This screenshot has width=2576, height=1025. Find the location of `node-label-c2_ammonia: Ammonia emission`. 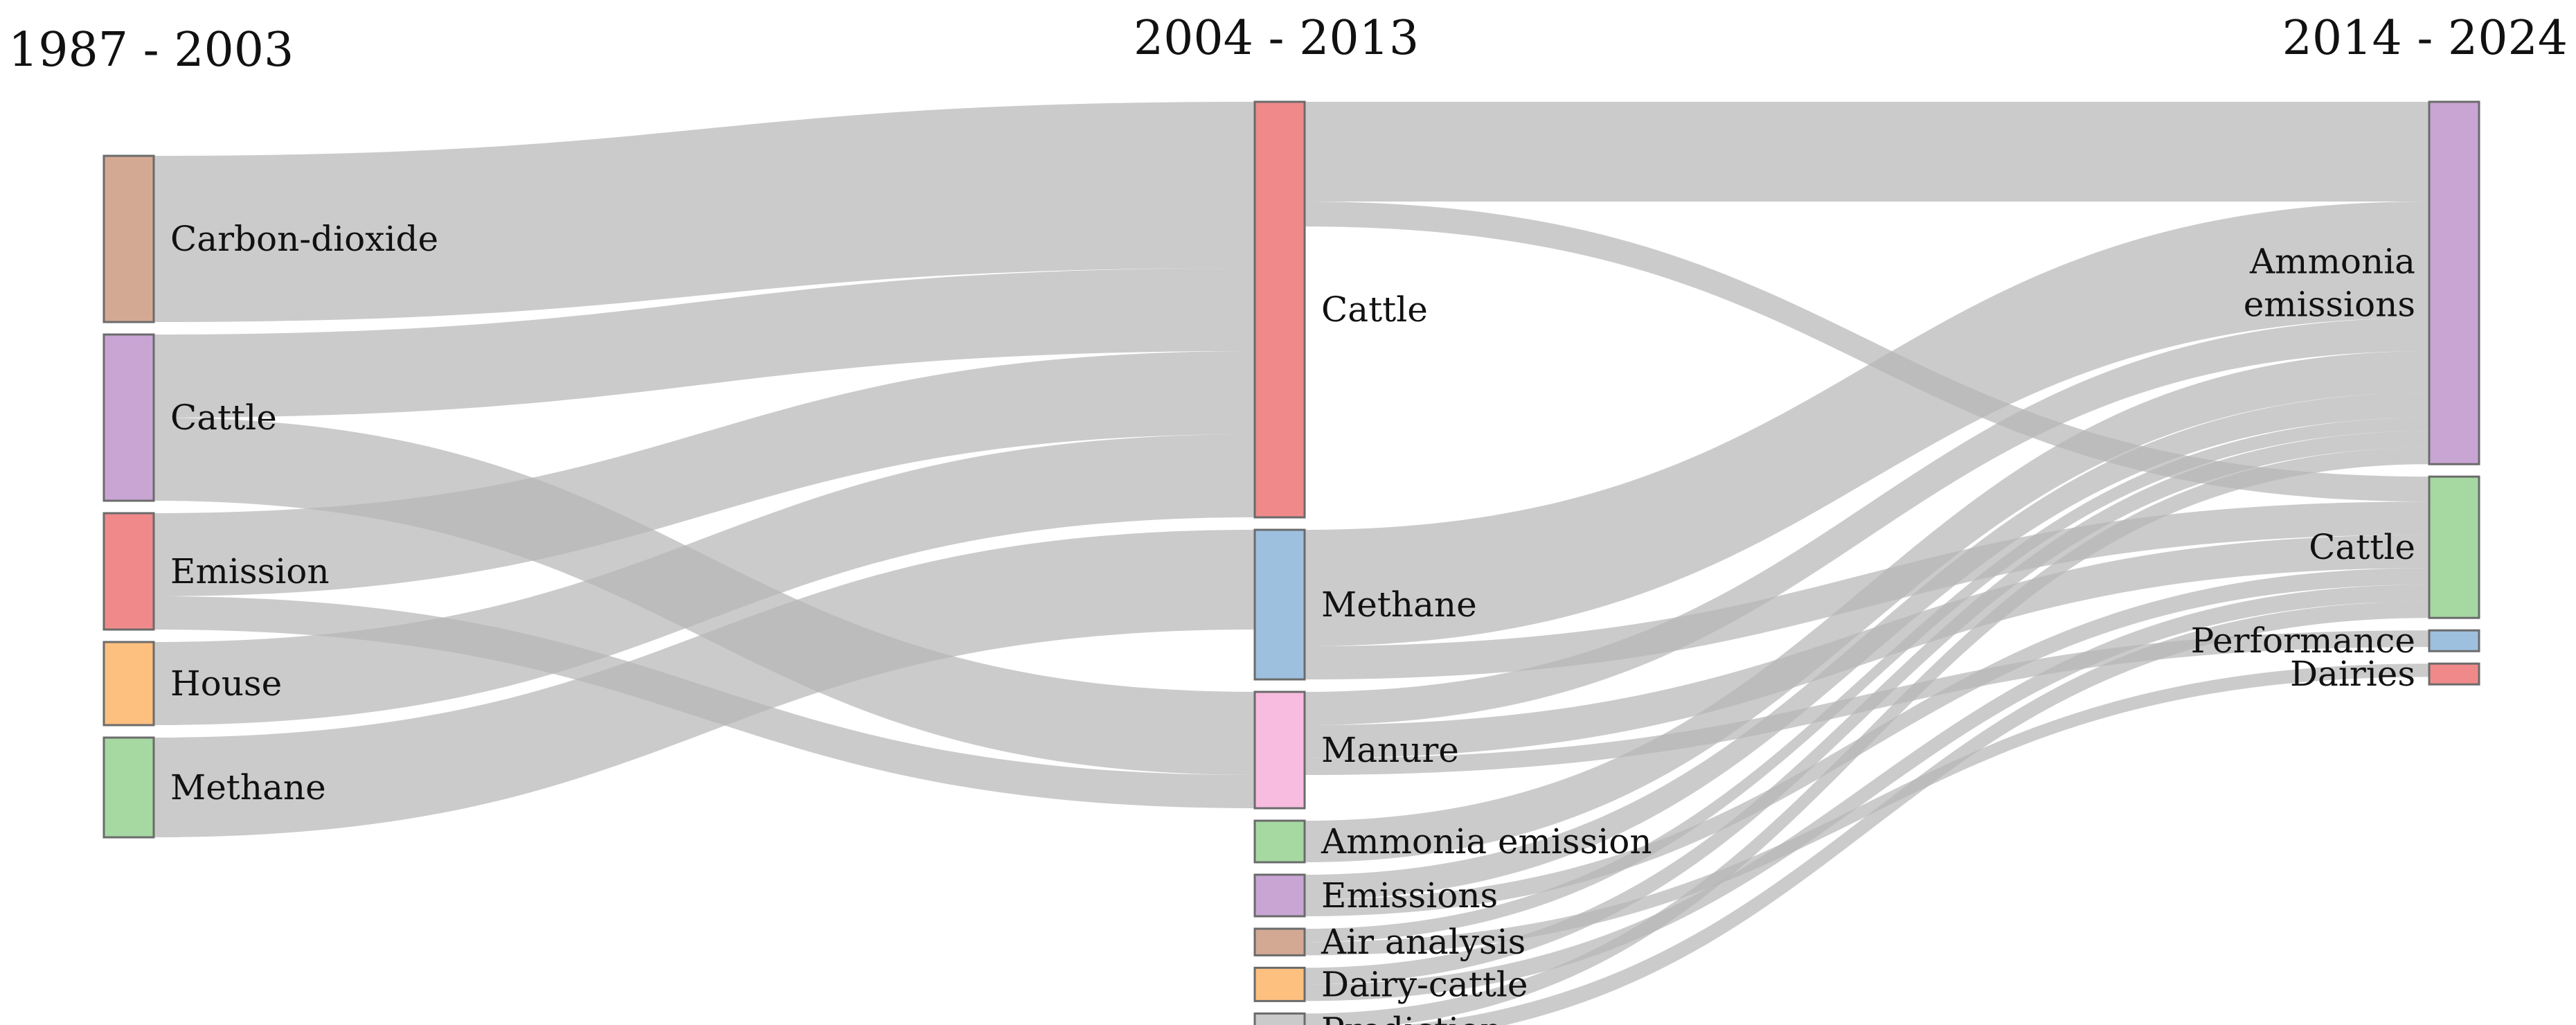

node-label-c2_ammonia: Ammonia emission is located at coordinates (1486, 841).